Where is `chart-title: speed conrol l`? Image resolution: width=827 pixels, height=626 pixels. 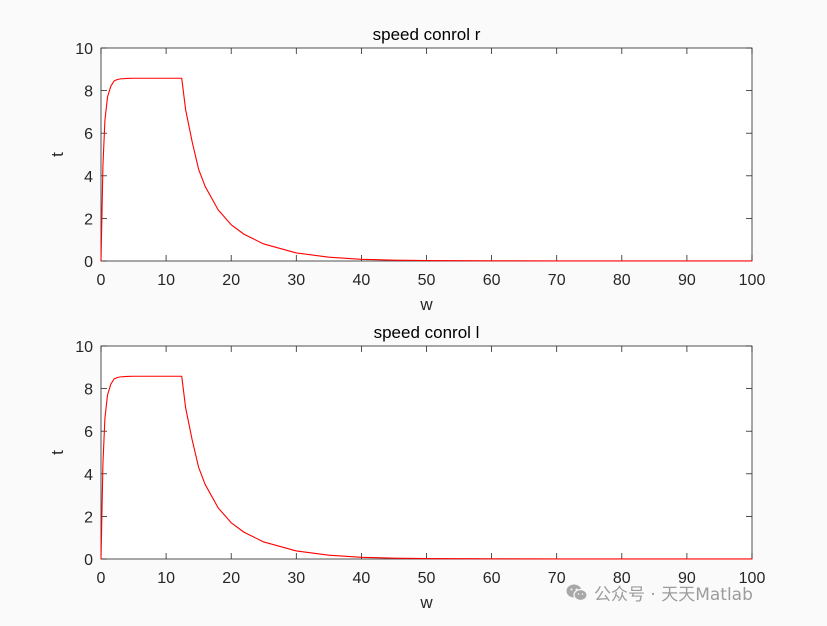
chart-title: speed conrol l is located at coordinates (427, 332).